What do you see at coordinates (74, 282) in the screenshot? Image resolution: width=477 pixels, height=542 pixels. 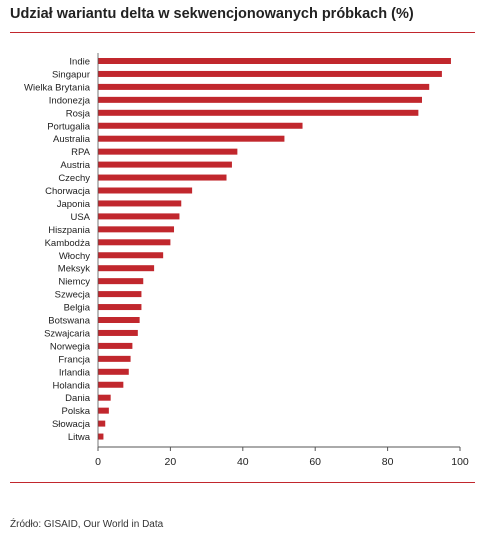 I see `category-label: Niemcy` at bounding box center [74, 282].